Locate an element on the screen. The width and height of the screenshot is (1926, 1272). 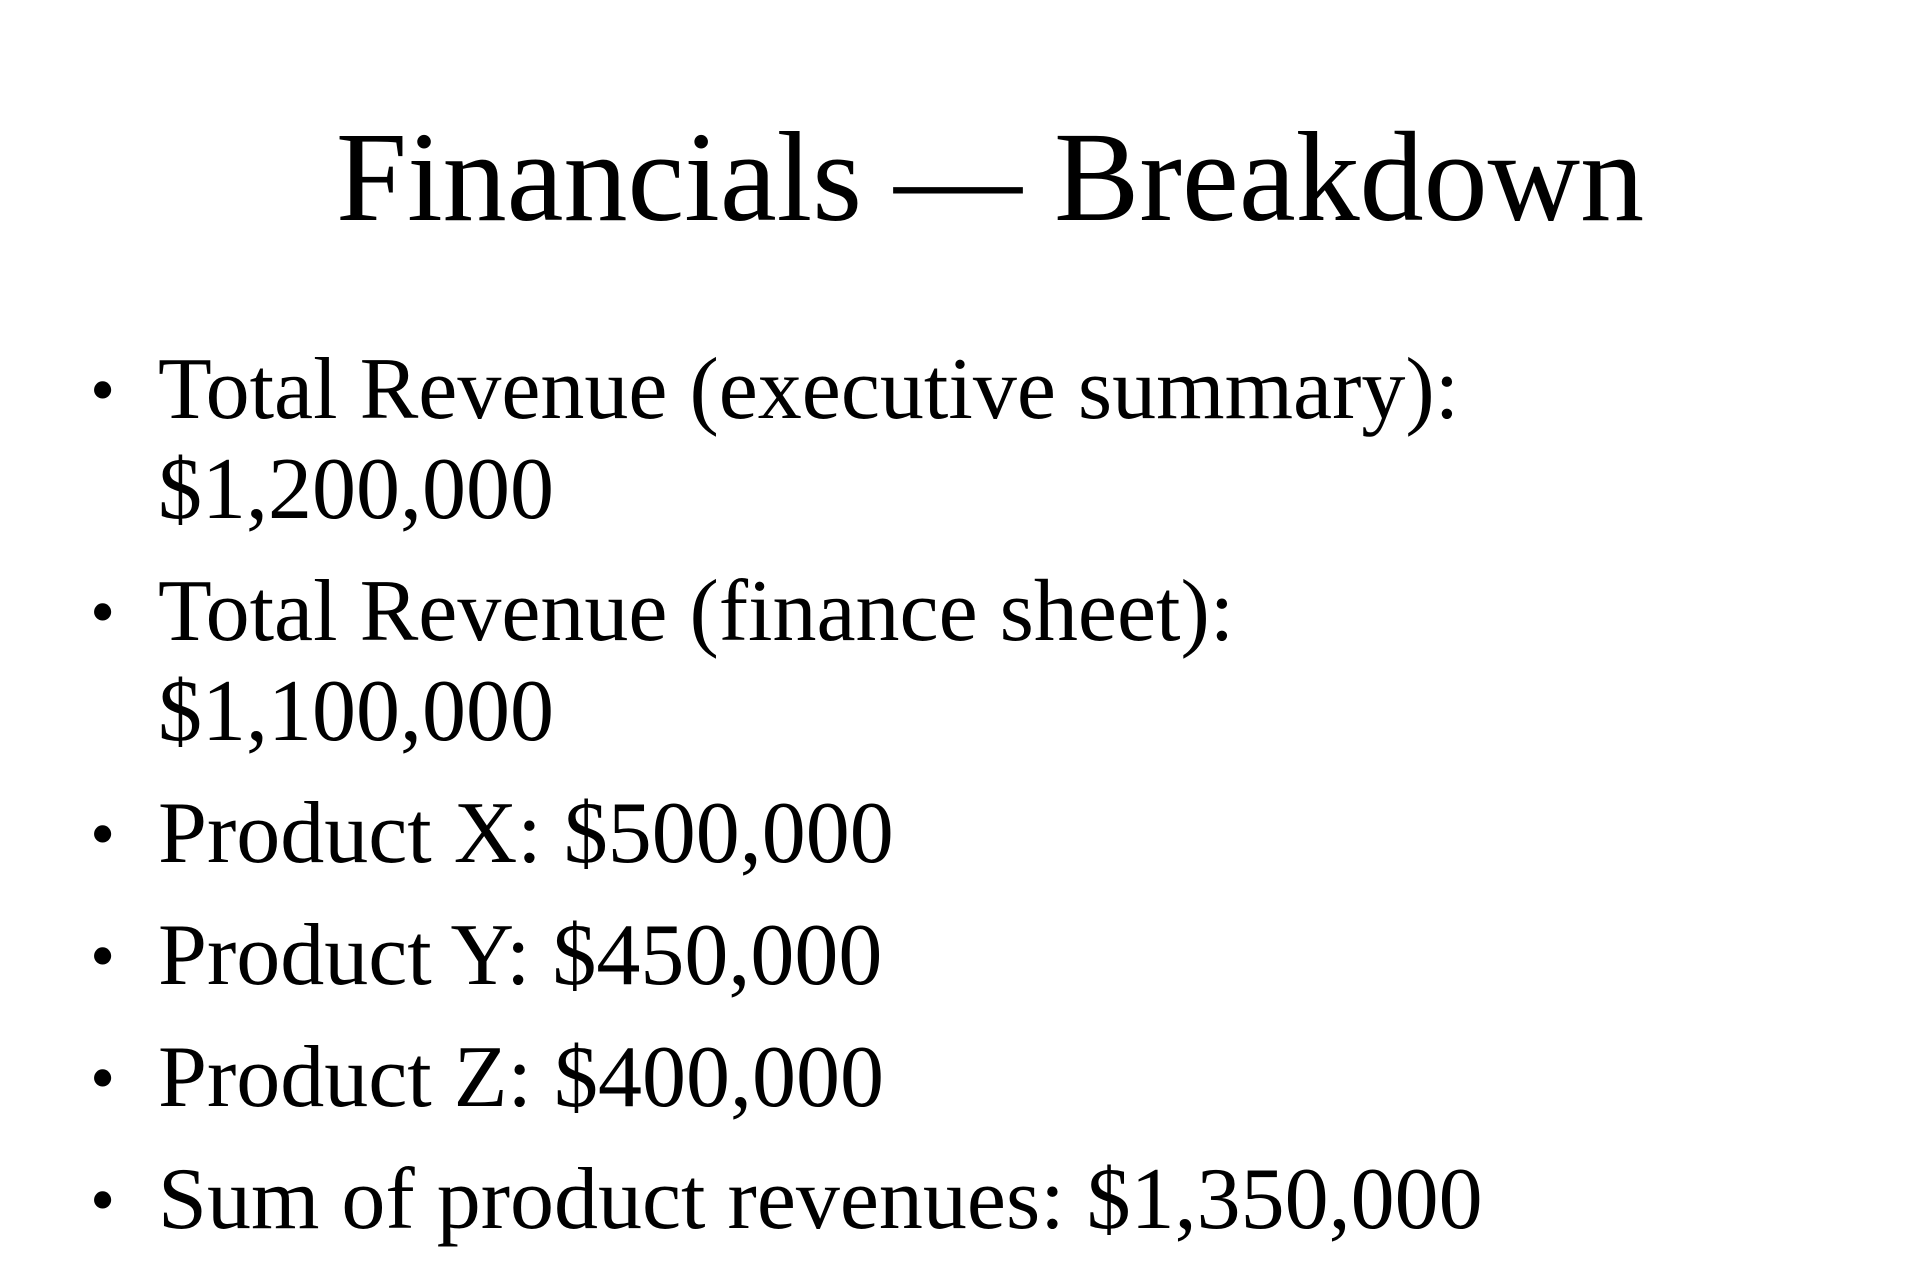
bullet-item-product-y: • Product Y: $450,000 is located at coordinates (940, 956).